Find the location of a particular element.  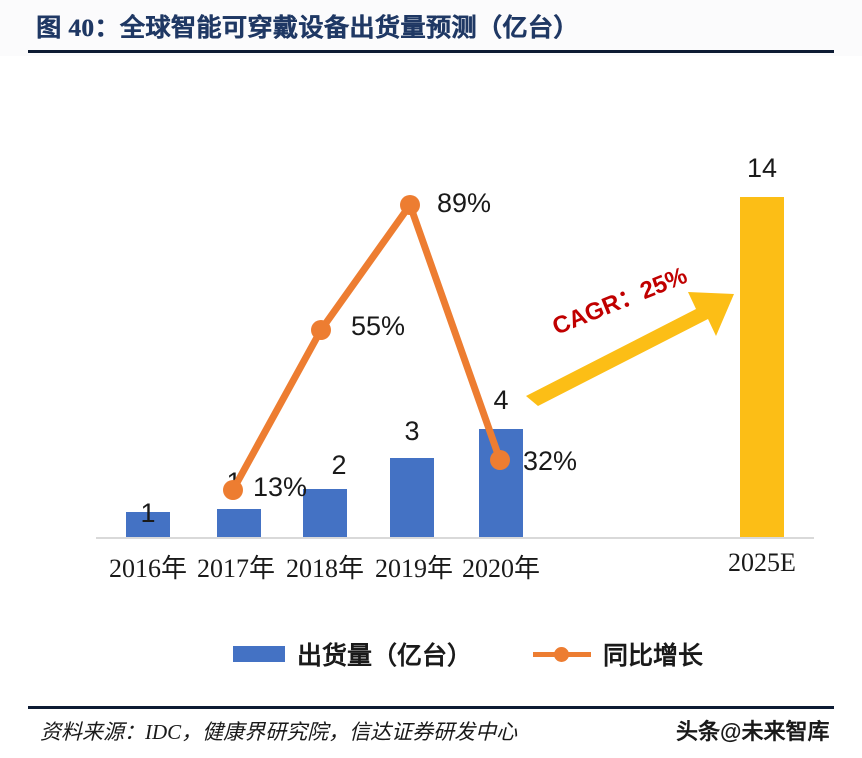

legend-label-growth: 同比增长 is located at coordinates (653, 656).